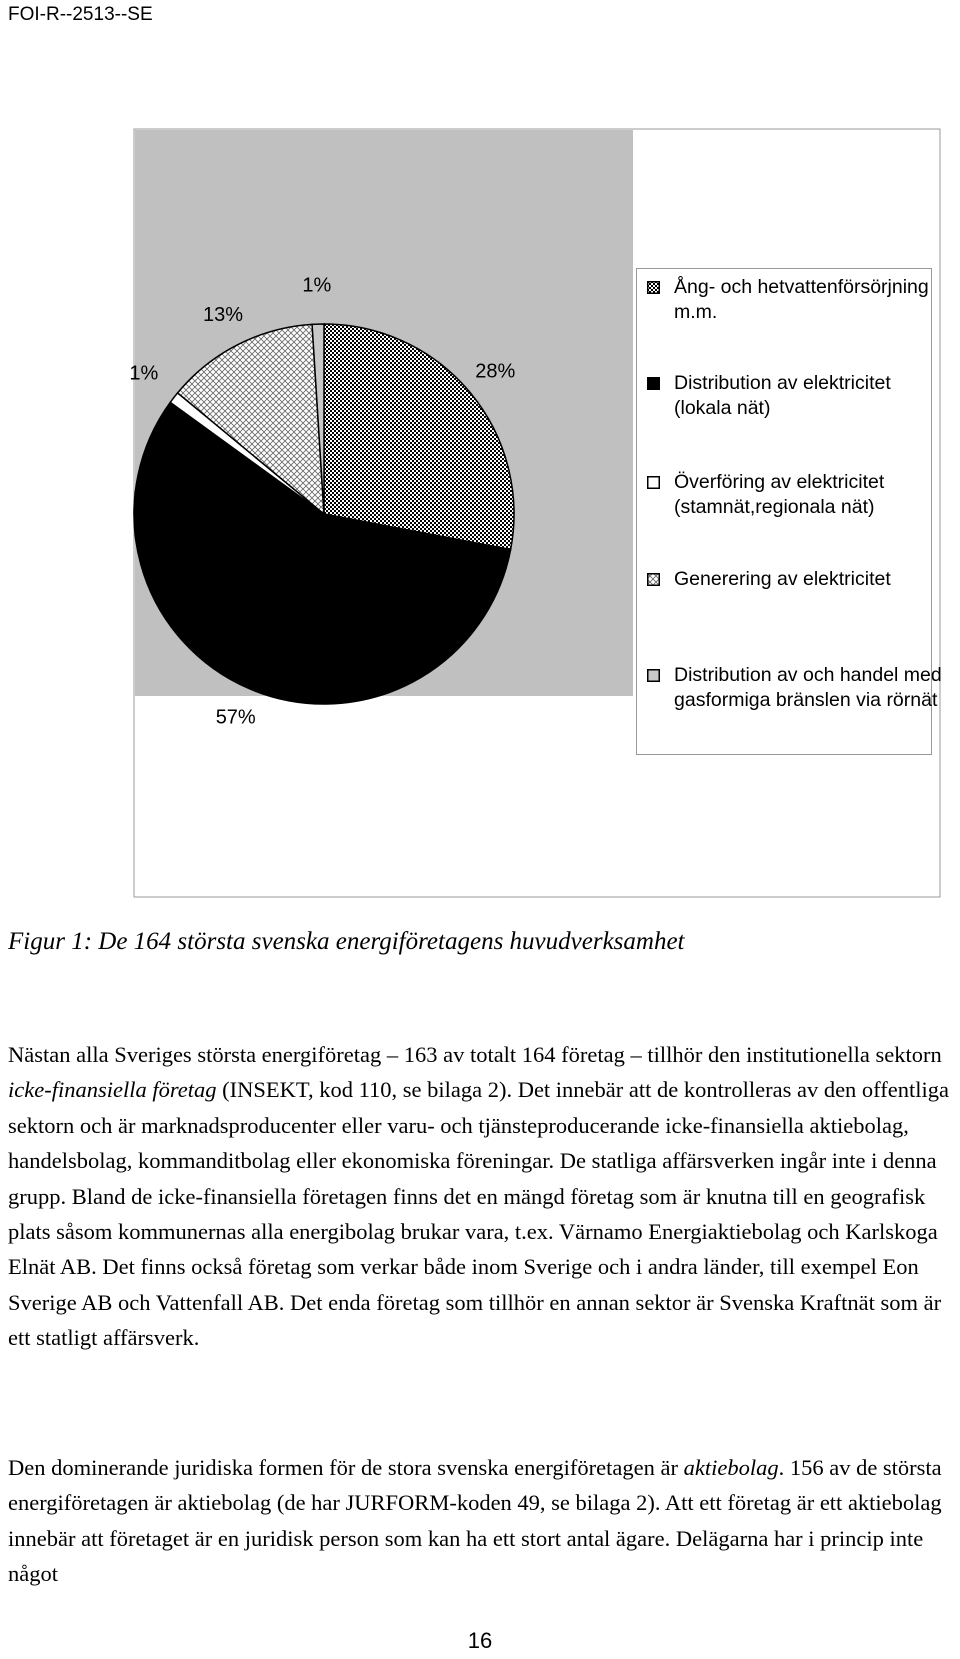 Image resolution: width=960 pixels, height=1659 pixels. Describe the element at coordinates (782, 579) in the screenshot. I see `legend-label: Generering av elektricitet` at that location.